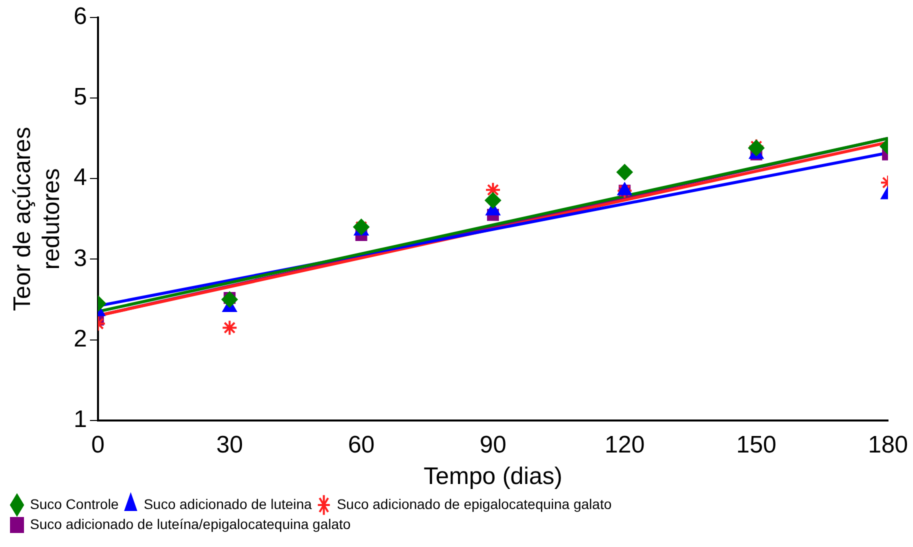  I want to click on y-tick-label: 5, so click(80, 97).